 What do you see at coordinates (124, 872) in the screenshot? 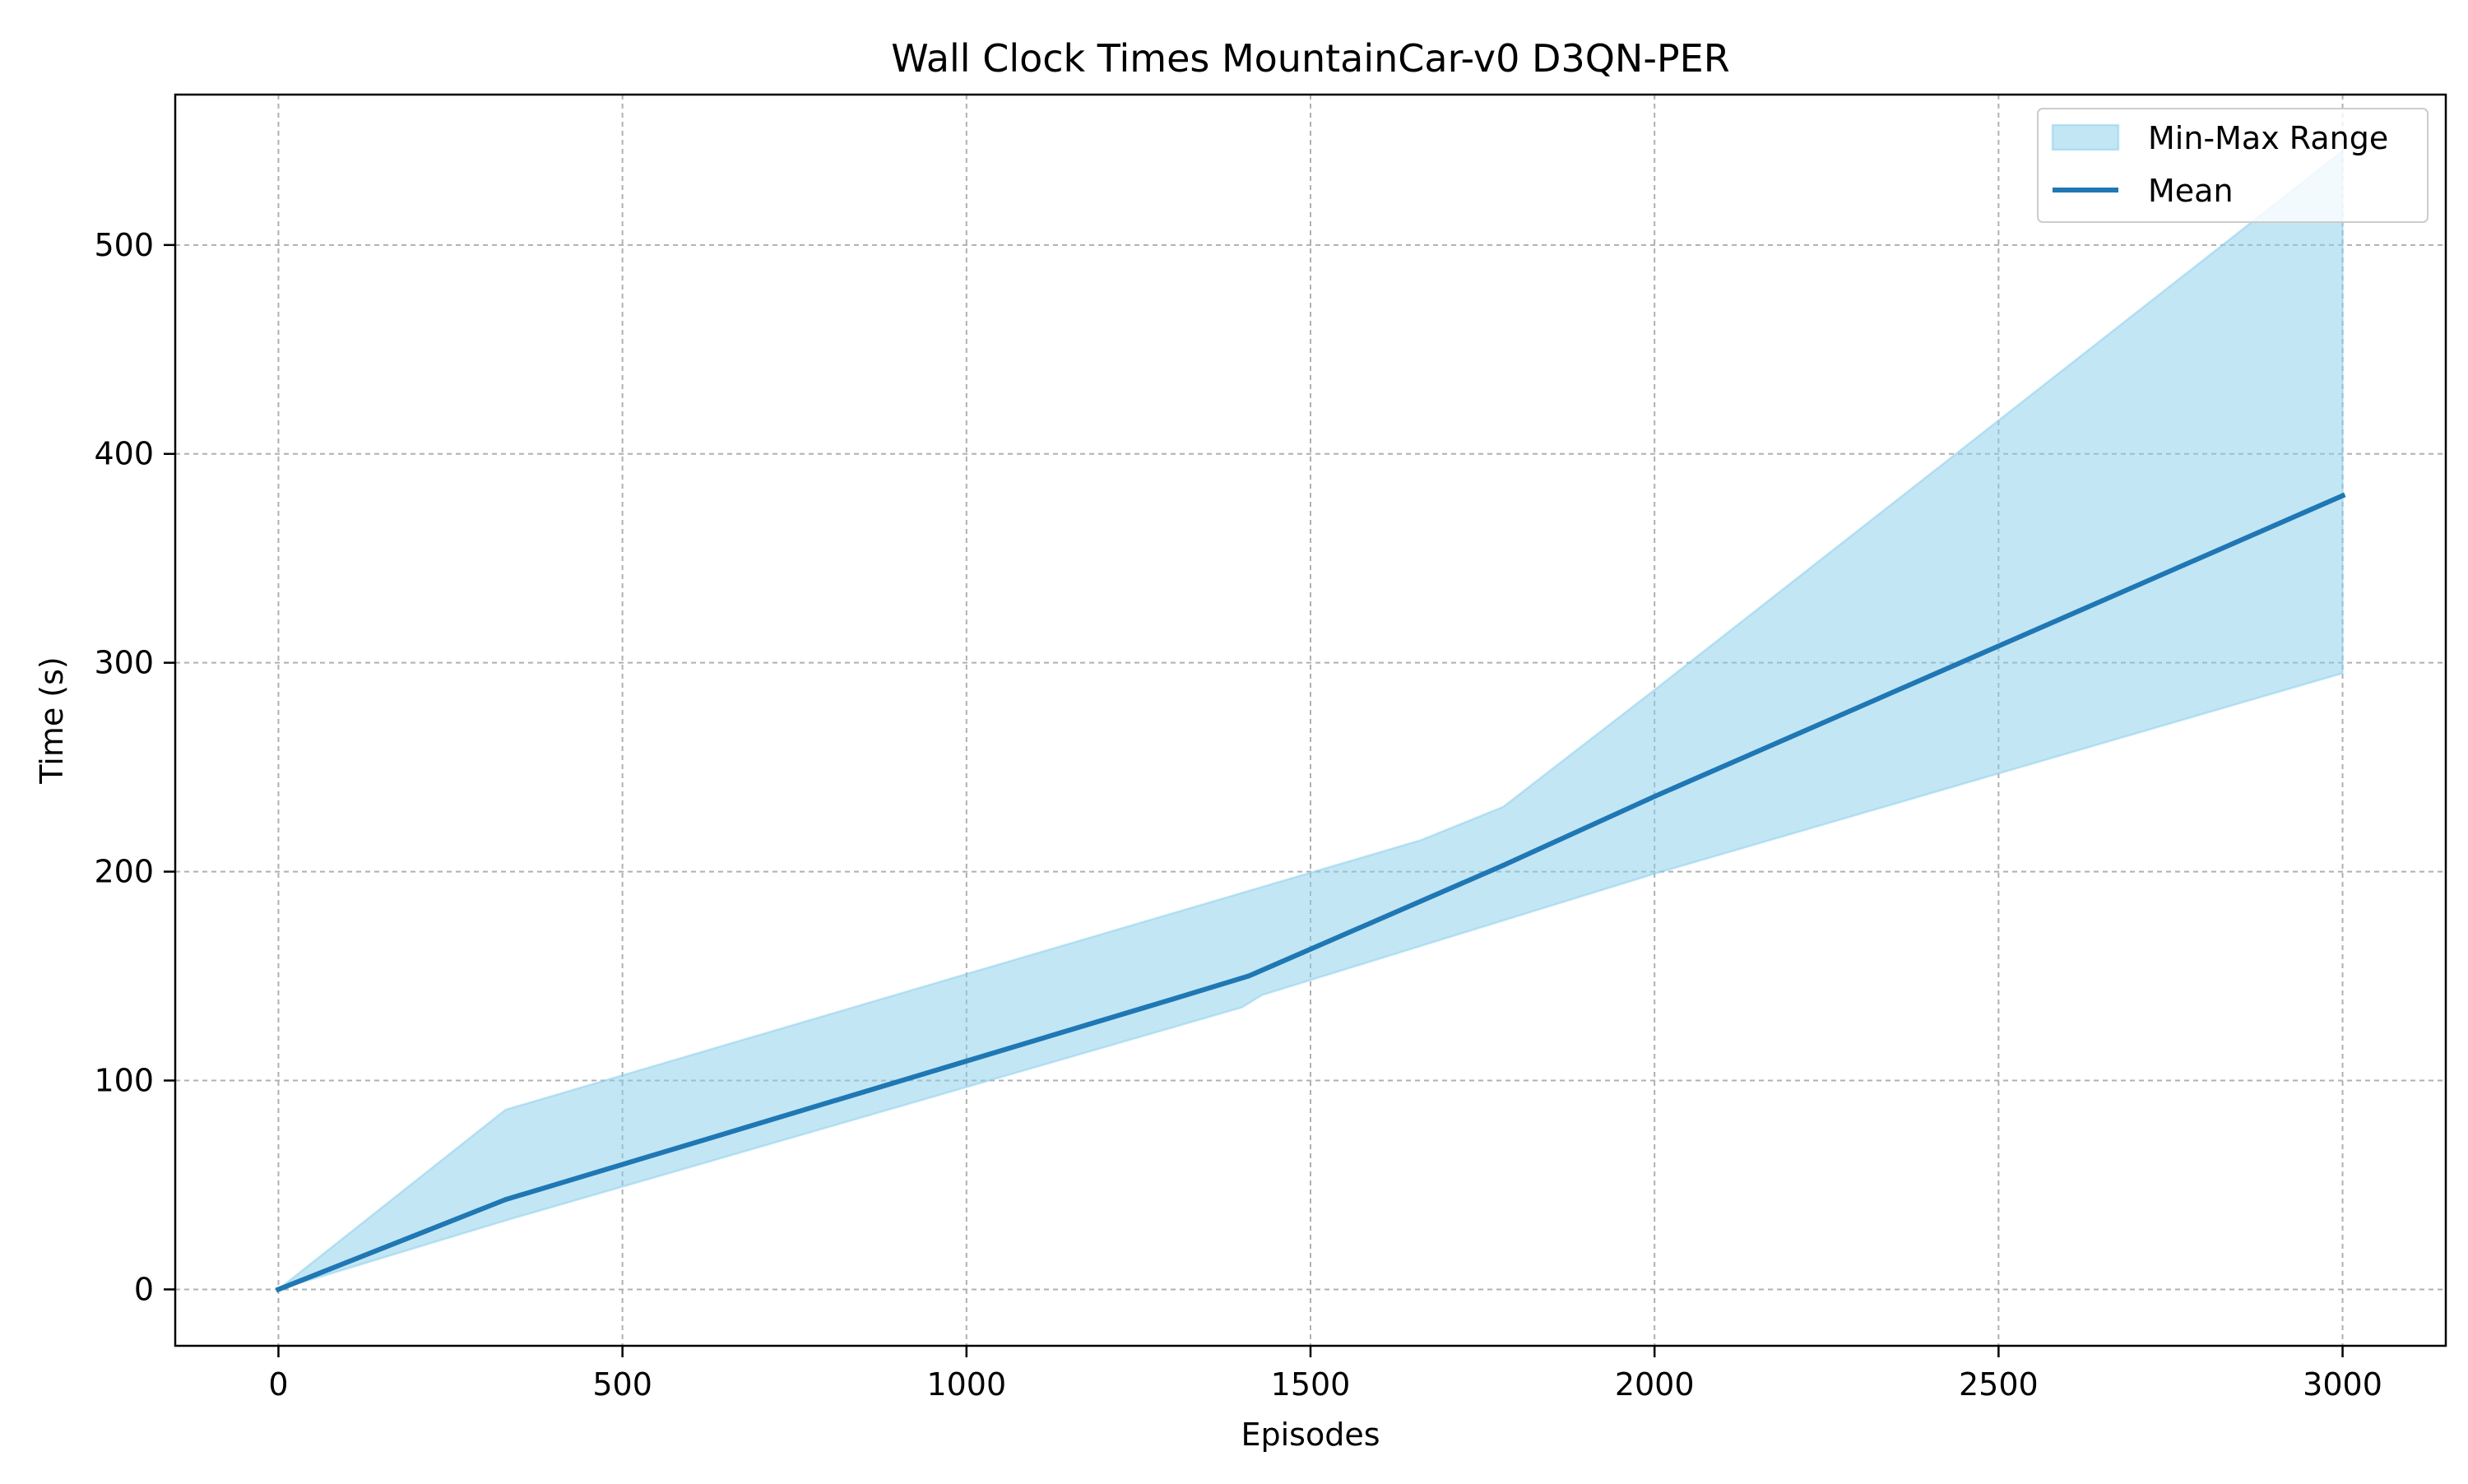
I see `y-tick-label-200: 200` at bounding box center [124, 872].